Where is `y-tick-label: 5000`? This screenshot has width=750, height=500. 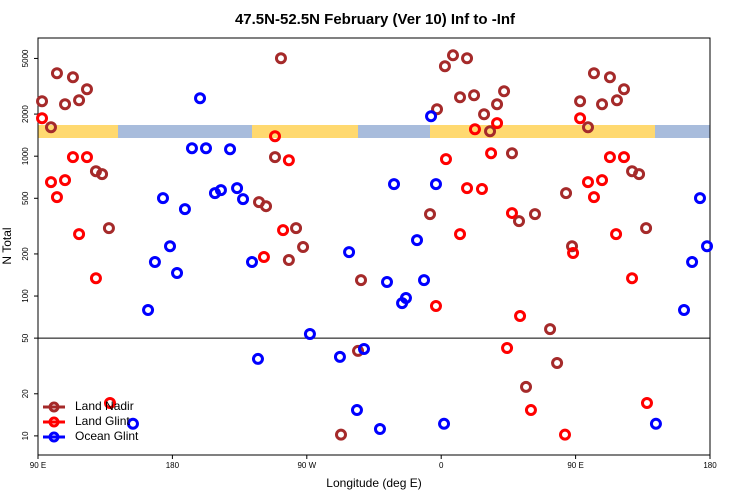
y-tick-label: 5000 is located at coordinates (25, 58).